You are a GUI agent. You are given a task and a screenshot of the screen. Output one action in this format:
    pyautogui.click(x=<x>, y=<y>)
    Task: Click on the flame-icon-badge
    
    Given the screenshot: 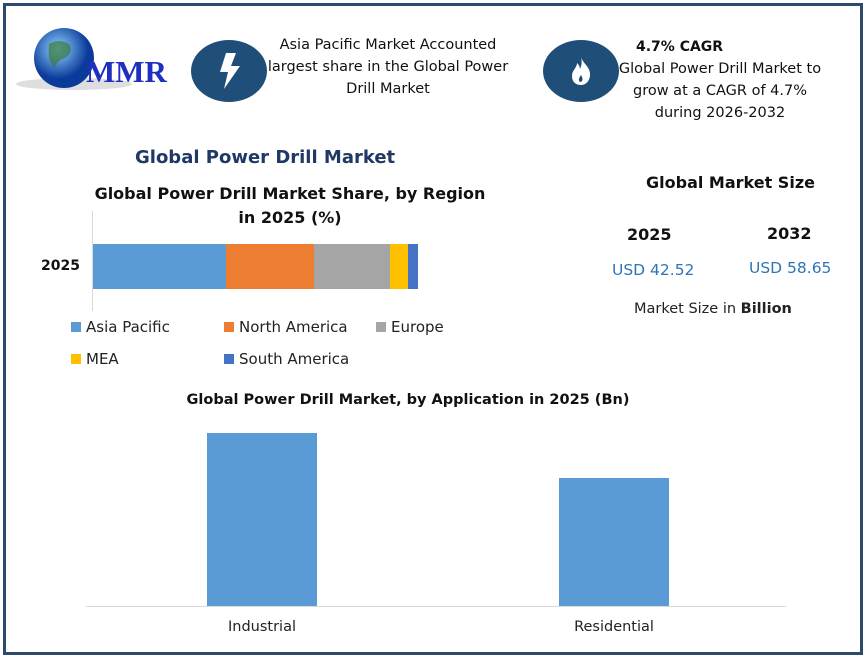 What is the action you would take?
    pyautogui.click(x=581, y=71)
    